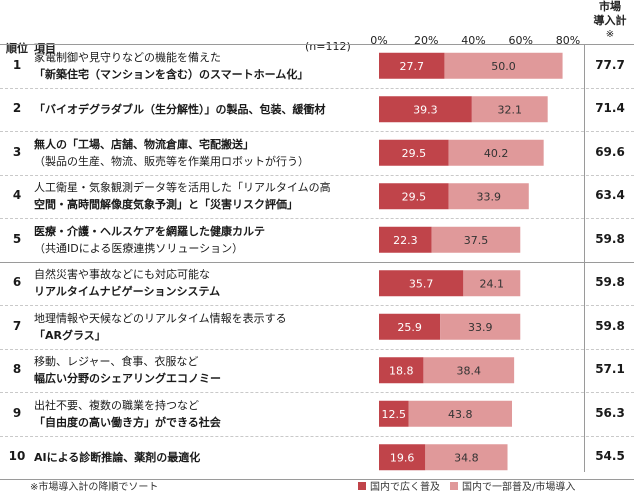 Image resolution: width=634 pixels, height=500 pixels. What do you see at coordinates (122, 275) in the screenshot?
I see `item-line: 自然災害や事故などにも対応可能な` at bounding box center [122, 275].